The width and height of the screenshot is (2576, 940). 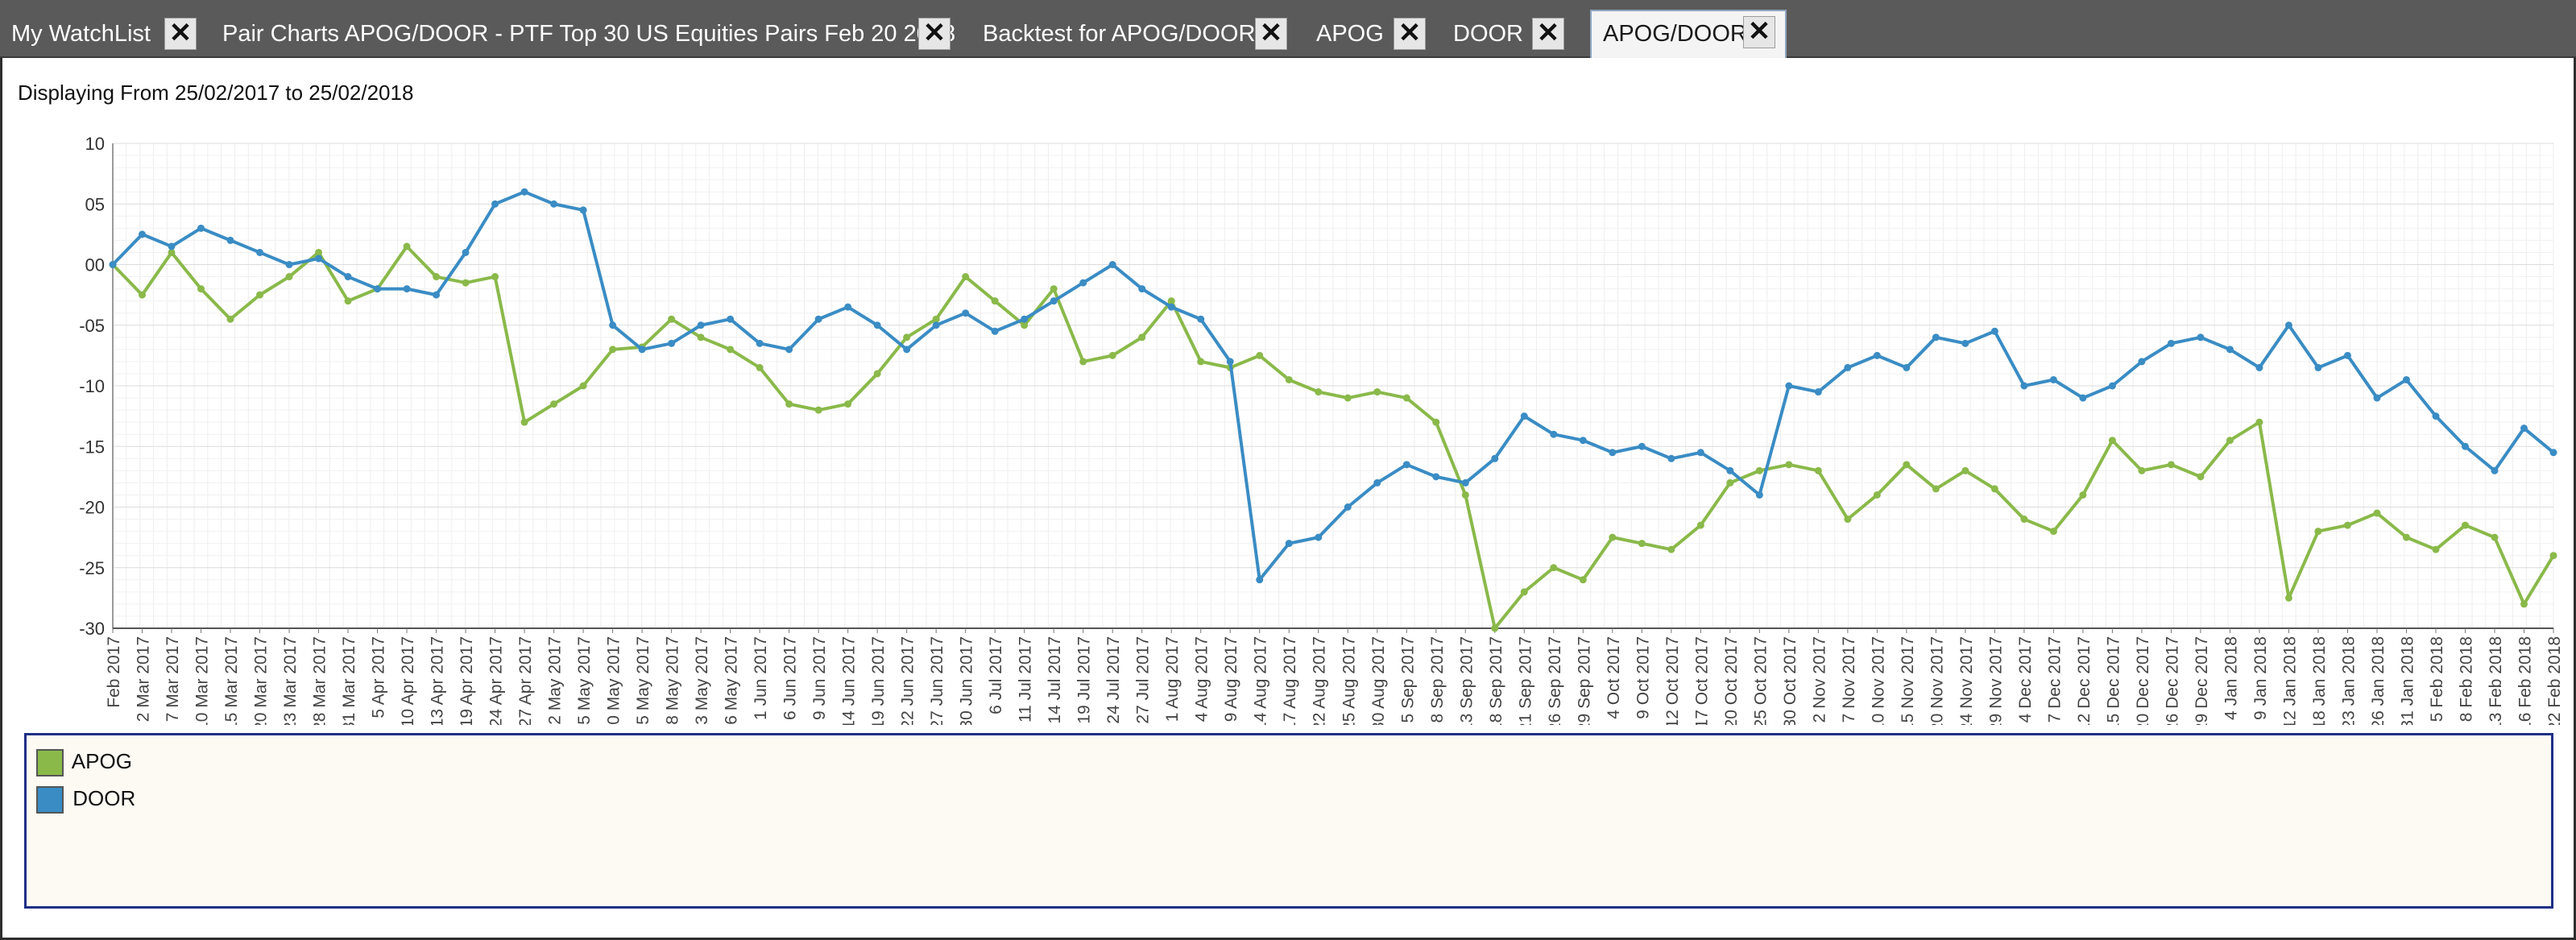 I want to click on x-tick-label: 8 Sep 2017, so click(x=1437, y=679).